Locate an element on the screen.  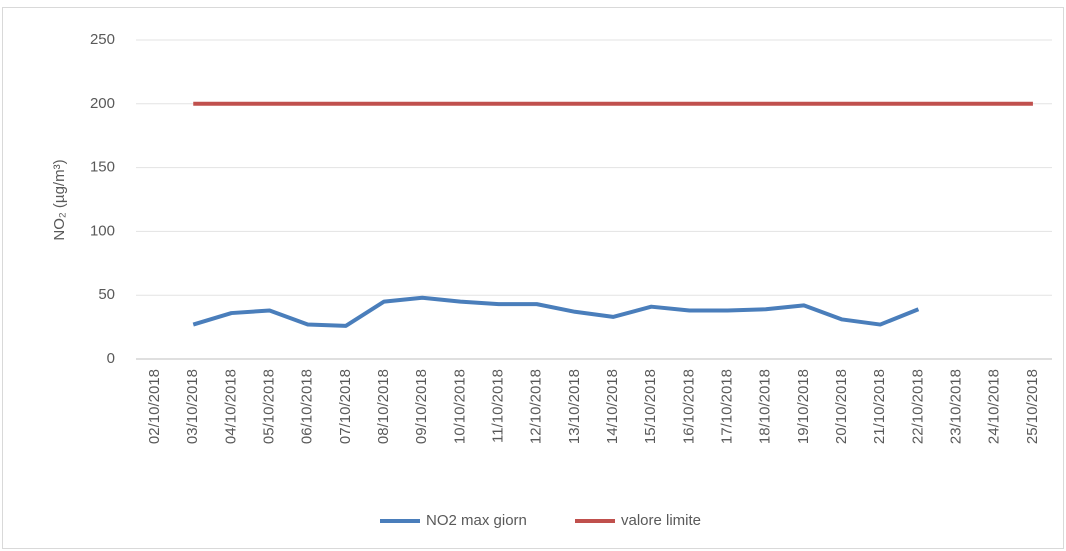
y-tick-label: 50 is located at coordinates (106, 294).